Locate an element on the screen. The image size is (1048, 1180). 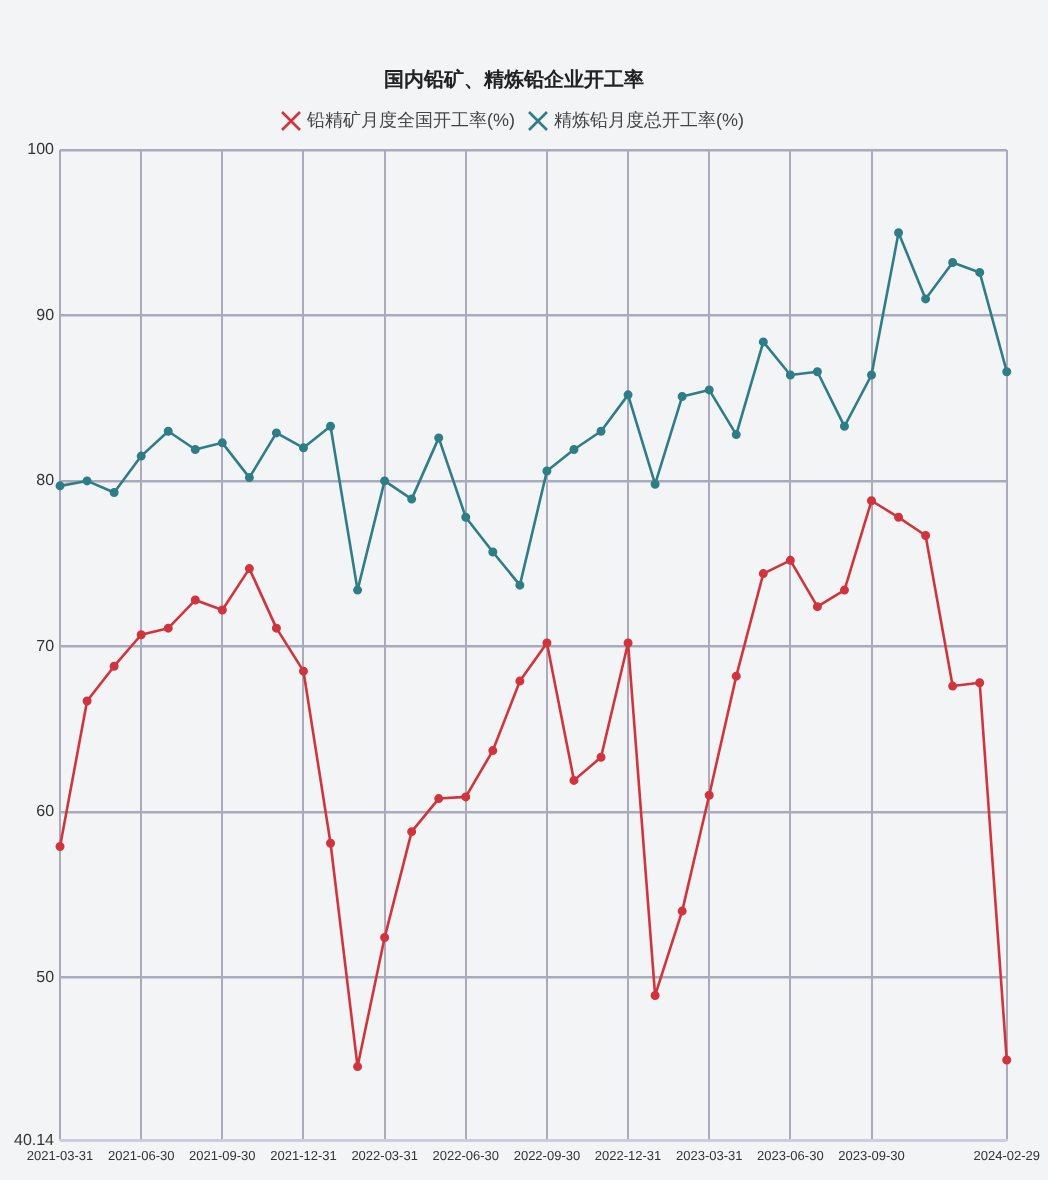
legend-label: 铅精矿月度全国开工率(%) is located at coordinates (410, 119).